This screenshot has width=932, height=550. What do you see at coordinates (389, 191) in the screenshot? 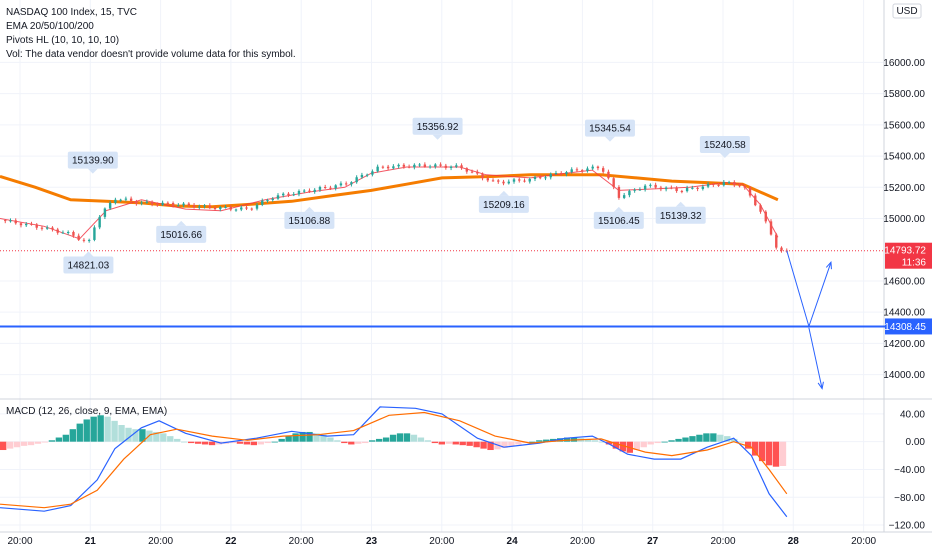
I see `ema-slow-line` at bounding box center [389, 191].